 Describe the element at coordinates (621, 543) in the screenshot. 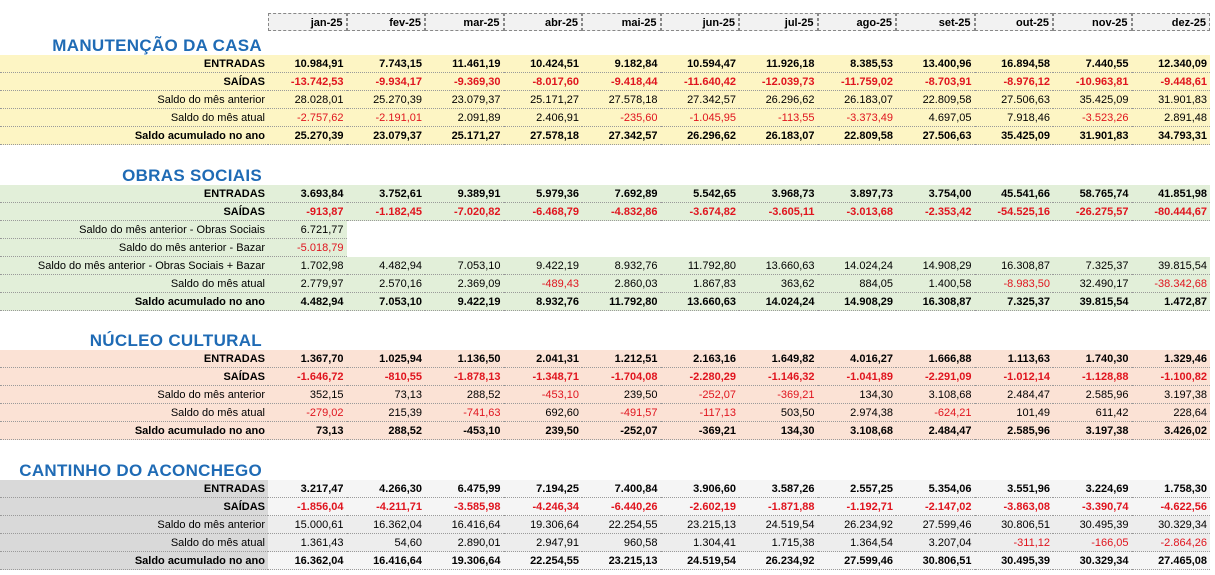

I see `value-cell: 960,58` at that location.